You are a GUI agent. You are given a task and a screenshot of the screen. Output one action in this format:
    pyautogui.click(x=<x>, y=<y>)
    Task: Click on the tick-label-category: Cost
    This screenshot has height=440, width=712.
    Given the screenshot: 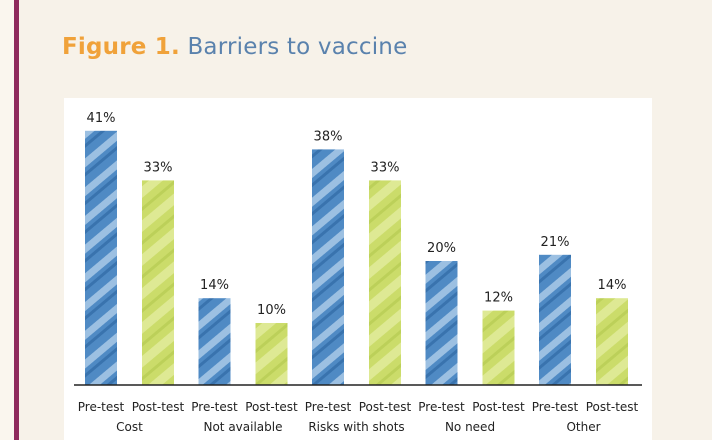 What is the action you would take?
    pyautogui.click(x=129, y=427)
    